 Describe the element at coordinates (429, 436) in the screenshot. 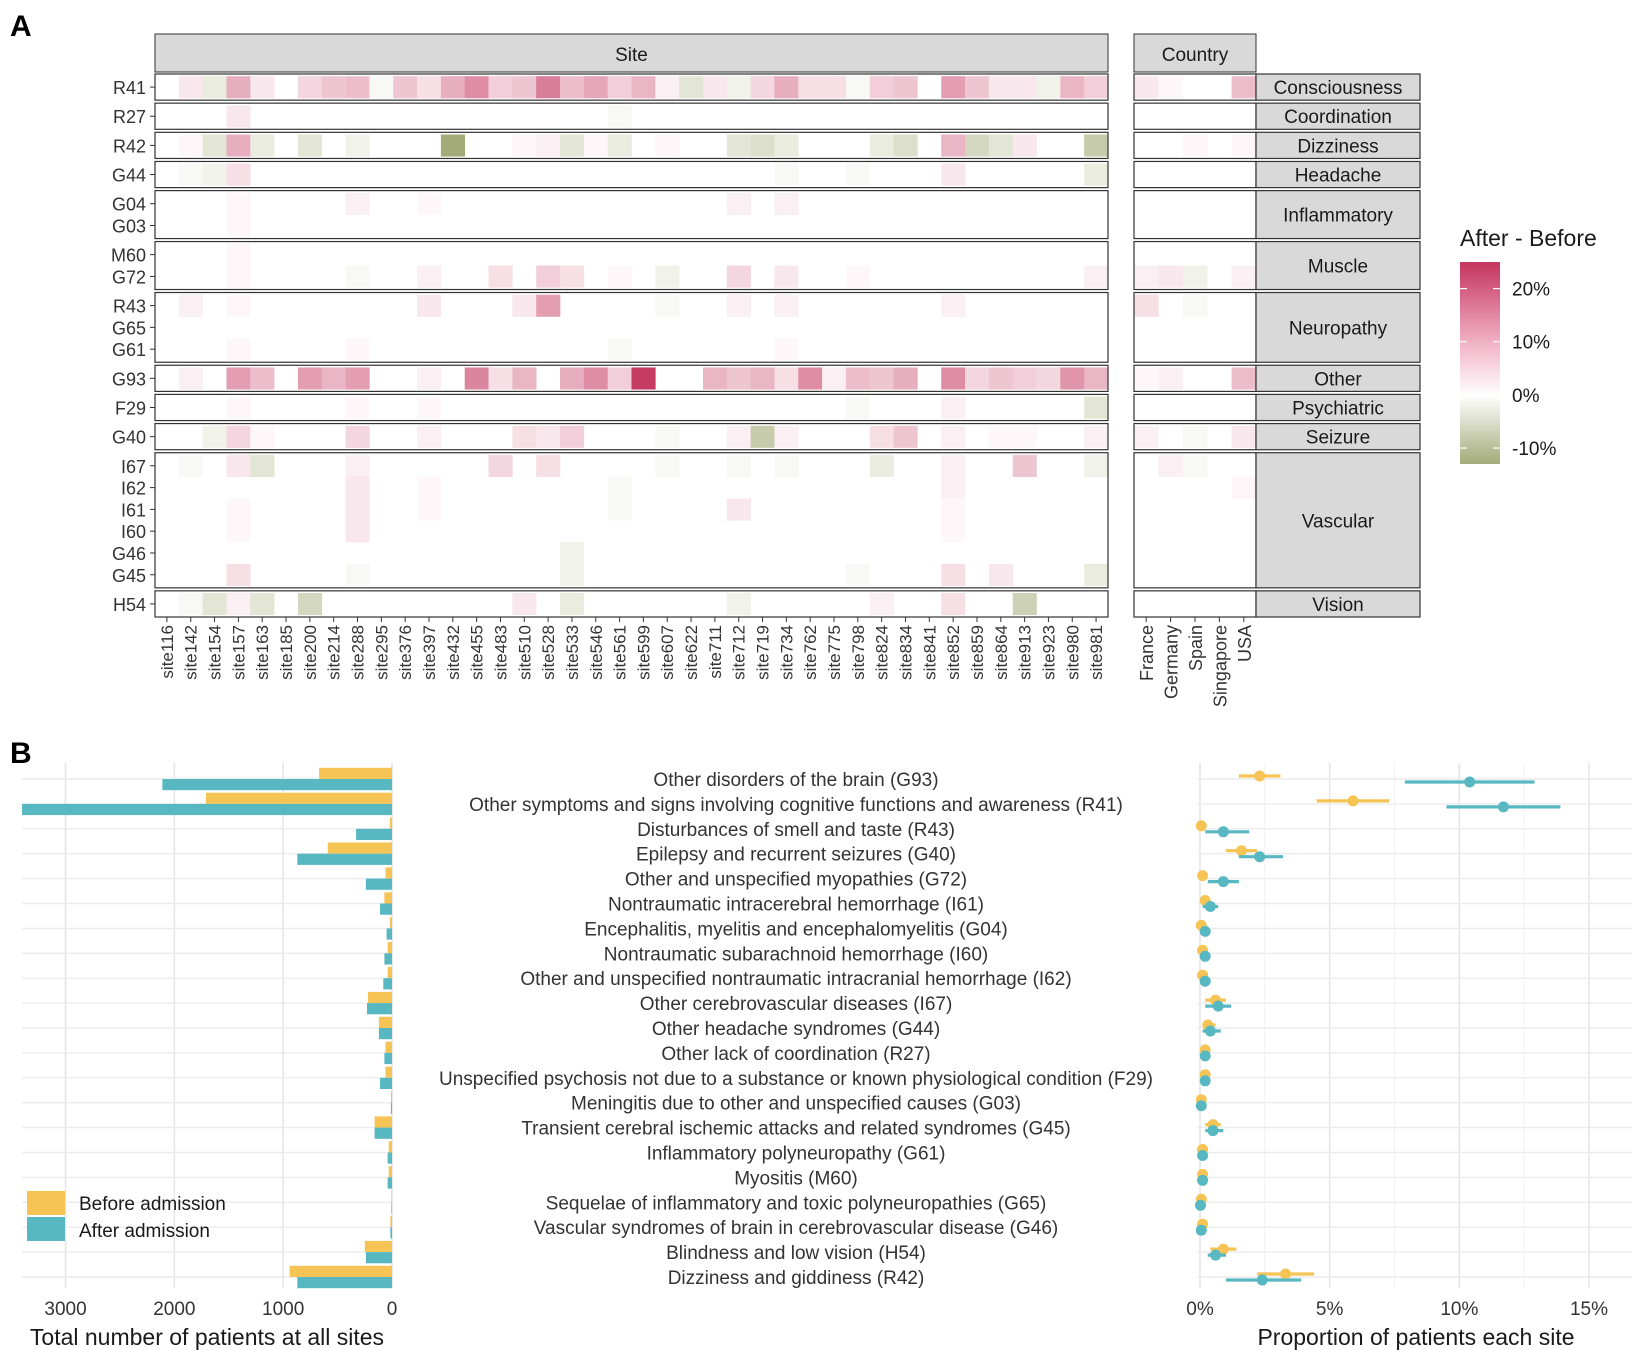

I see `heat-cell-G40-site397` at that location.